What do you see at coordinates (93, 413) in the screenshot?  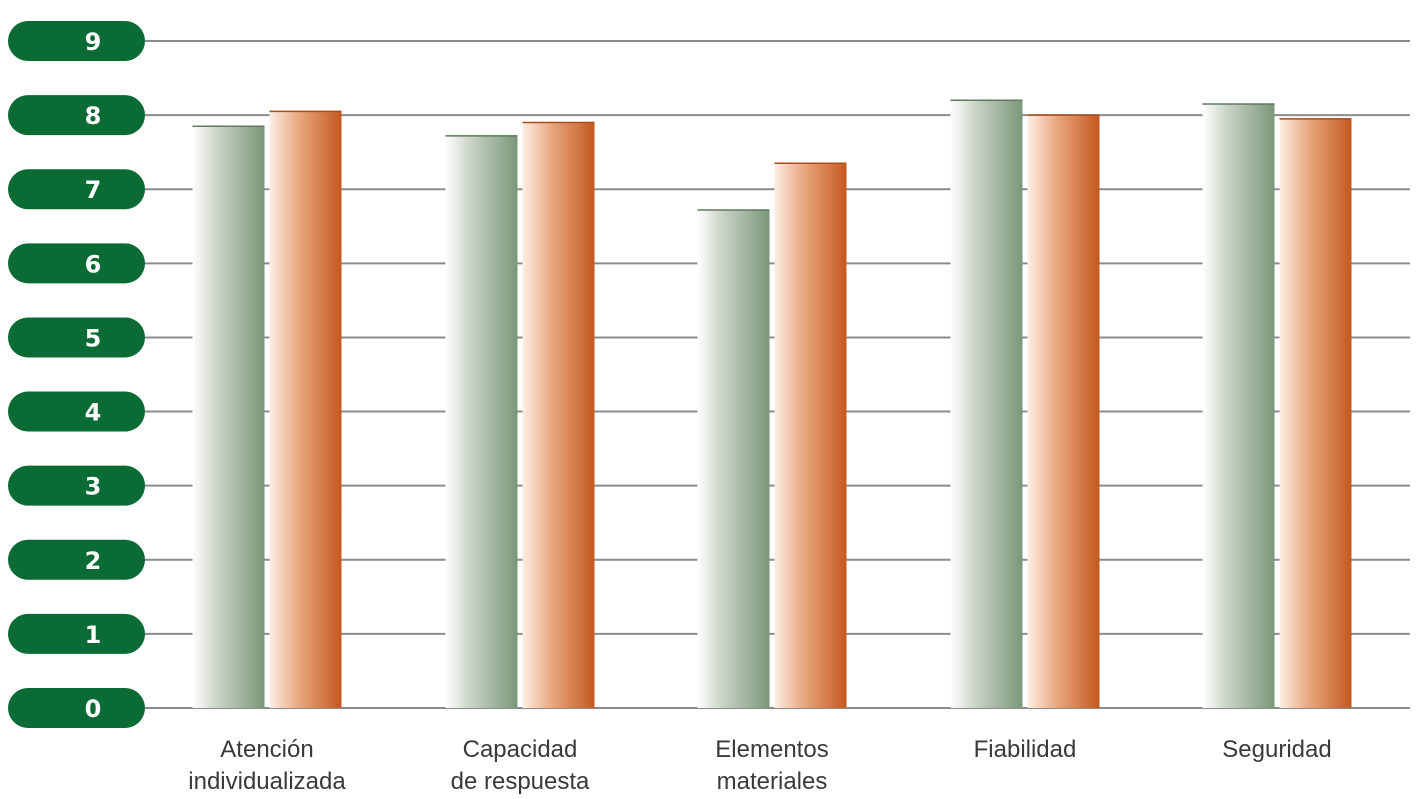 I see `y-tick-label: 4` at bounding box center [93, 413].